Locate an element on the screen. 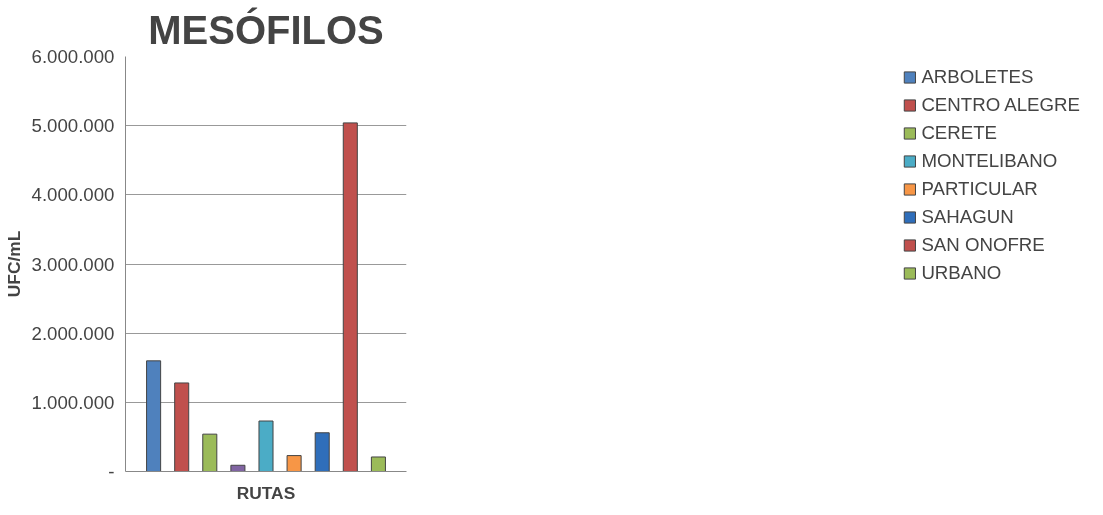 This screenshot has height=515, width=1103. legend-label: URBANO is located at coordinates (961, 273).